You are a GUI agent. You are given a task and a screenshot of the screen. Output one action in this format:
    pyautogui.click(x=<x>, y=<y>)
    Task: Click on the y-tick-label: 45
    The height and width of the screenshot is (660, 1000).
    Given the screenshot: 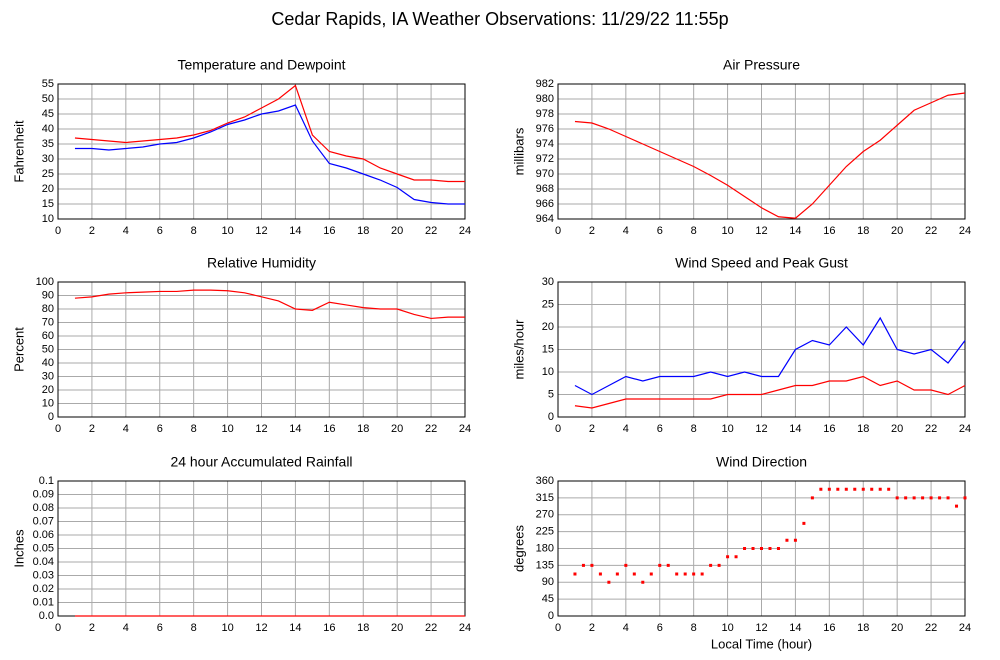 What is the action you would take?
    pyautogui.click(x=48, y=114)
    